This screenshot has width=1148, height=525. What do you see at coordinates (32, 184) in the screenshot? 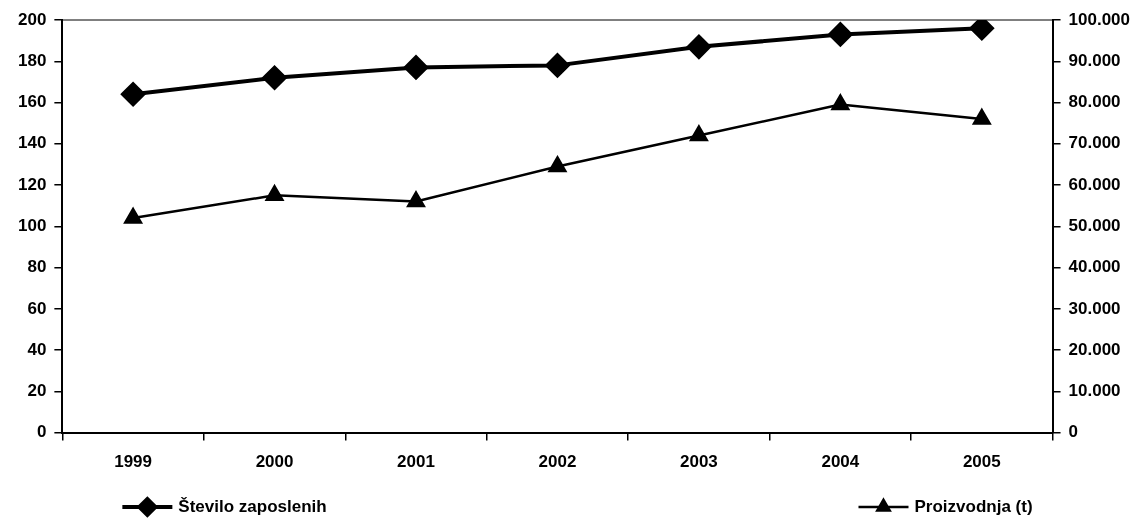
I see `y-tick-label: 120` at bounding box center [32, 184].